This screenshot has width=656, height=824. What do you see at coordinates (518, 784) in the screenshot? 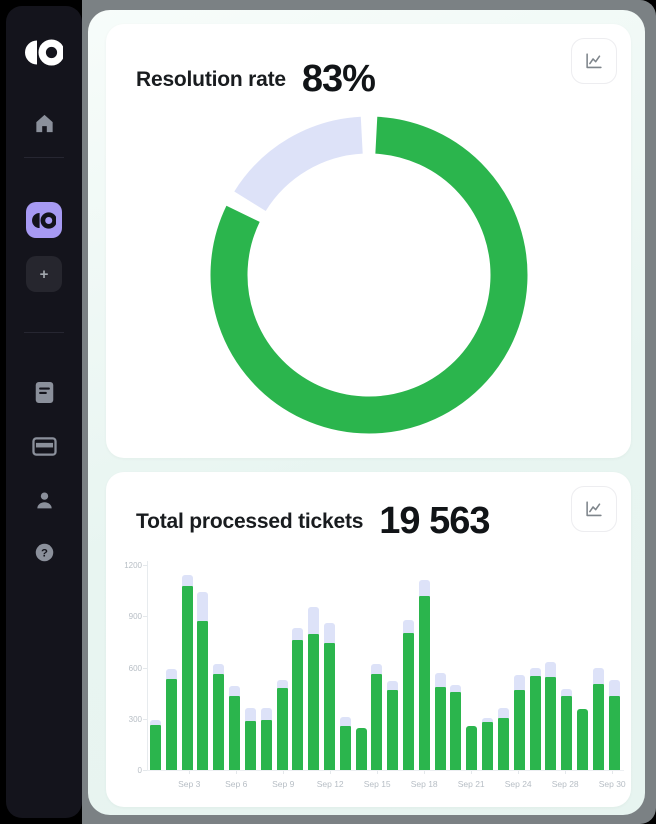
I see `x-axis-label: Sep 24` at bounding box center [518, 784].